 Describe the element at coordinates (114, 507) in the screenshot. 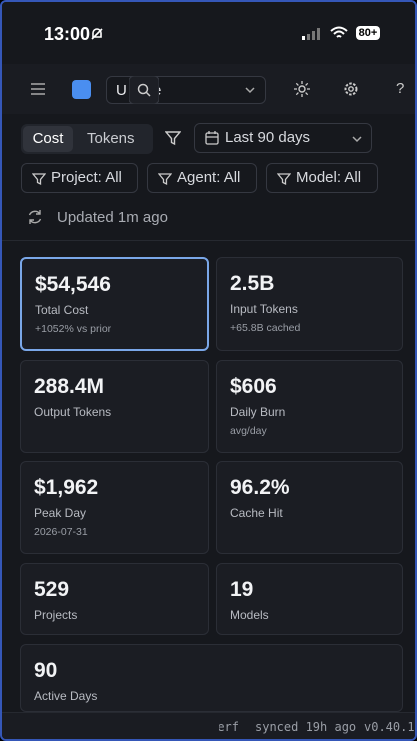

I see `stat-card: $1,962 Peak Day 2026-07-31` at that location.